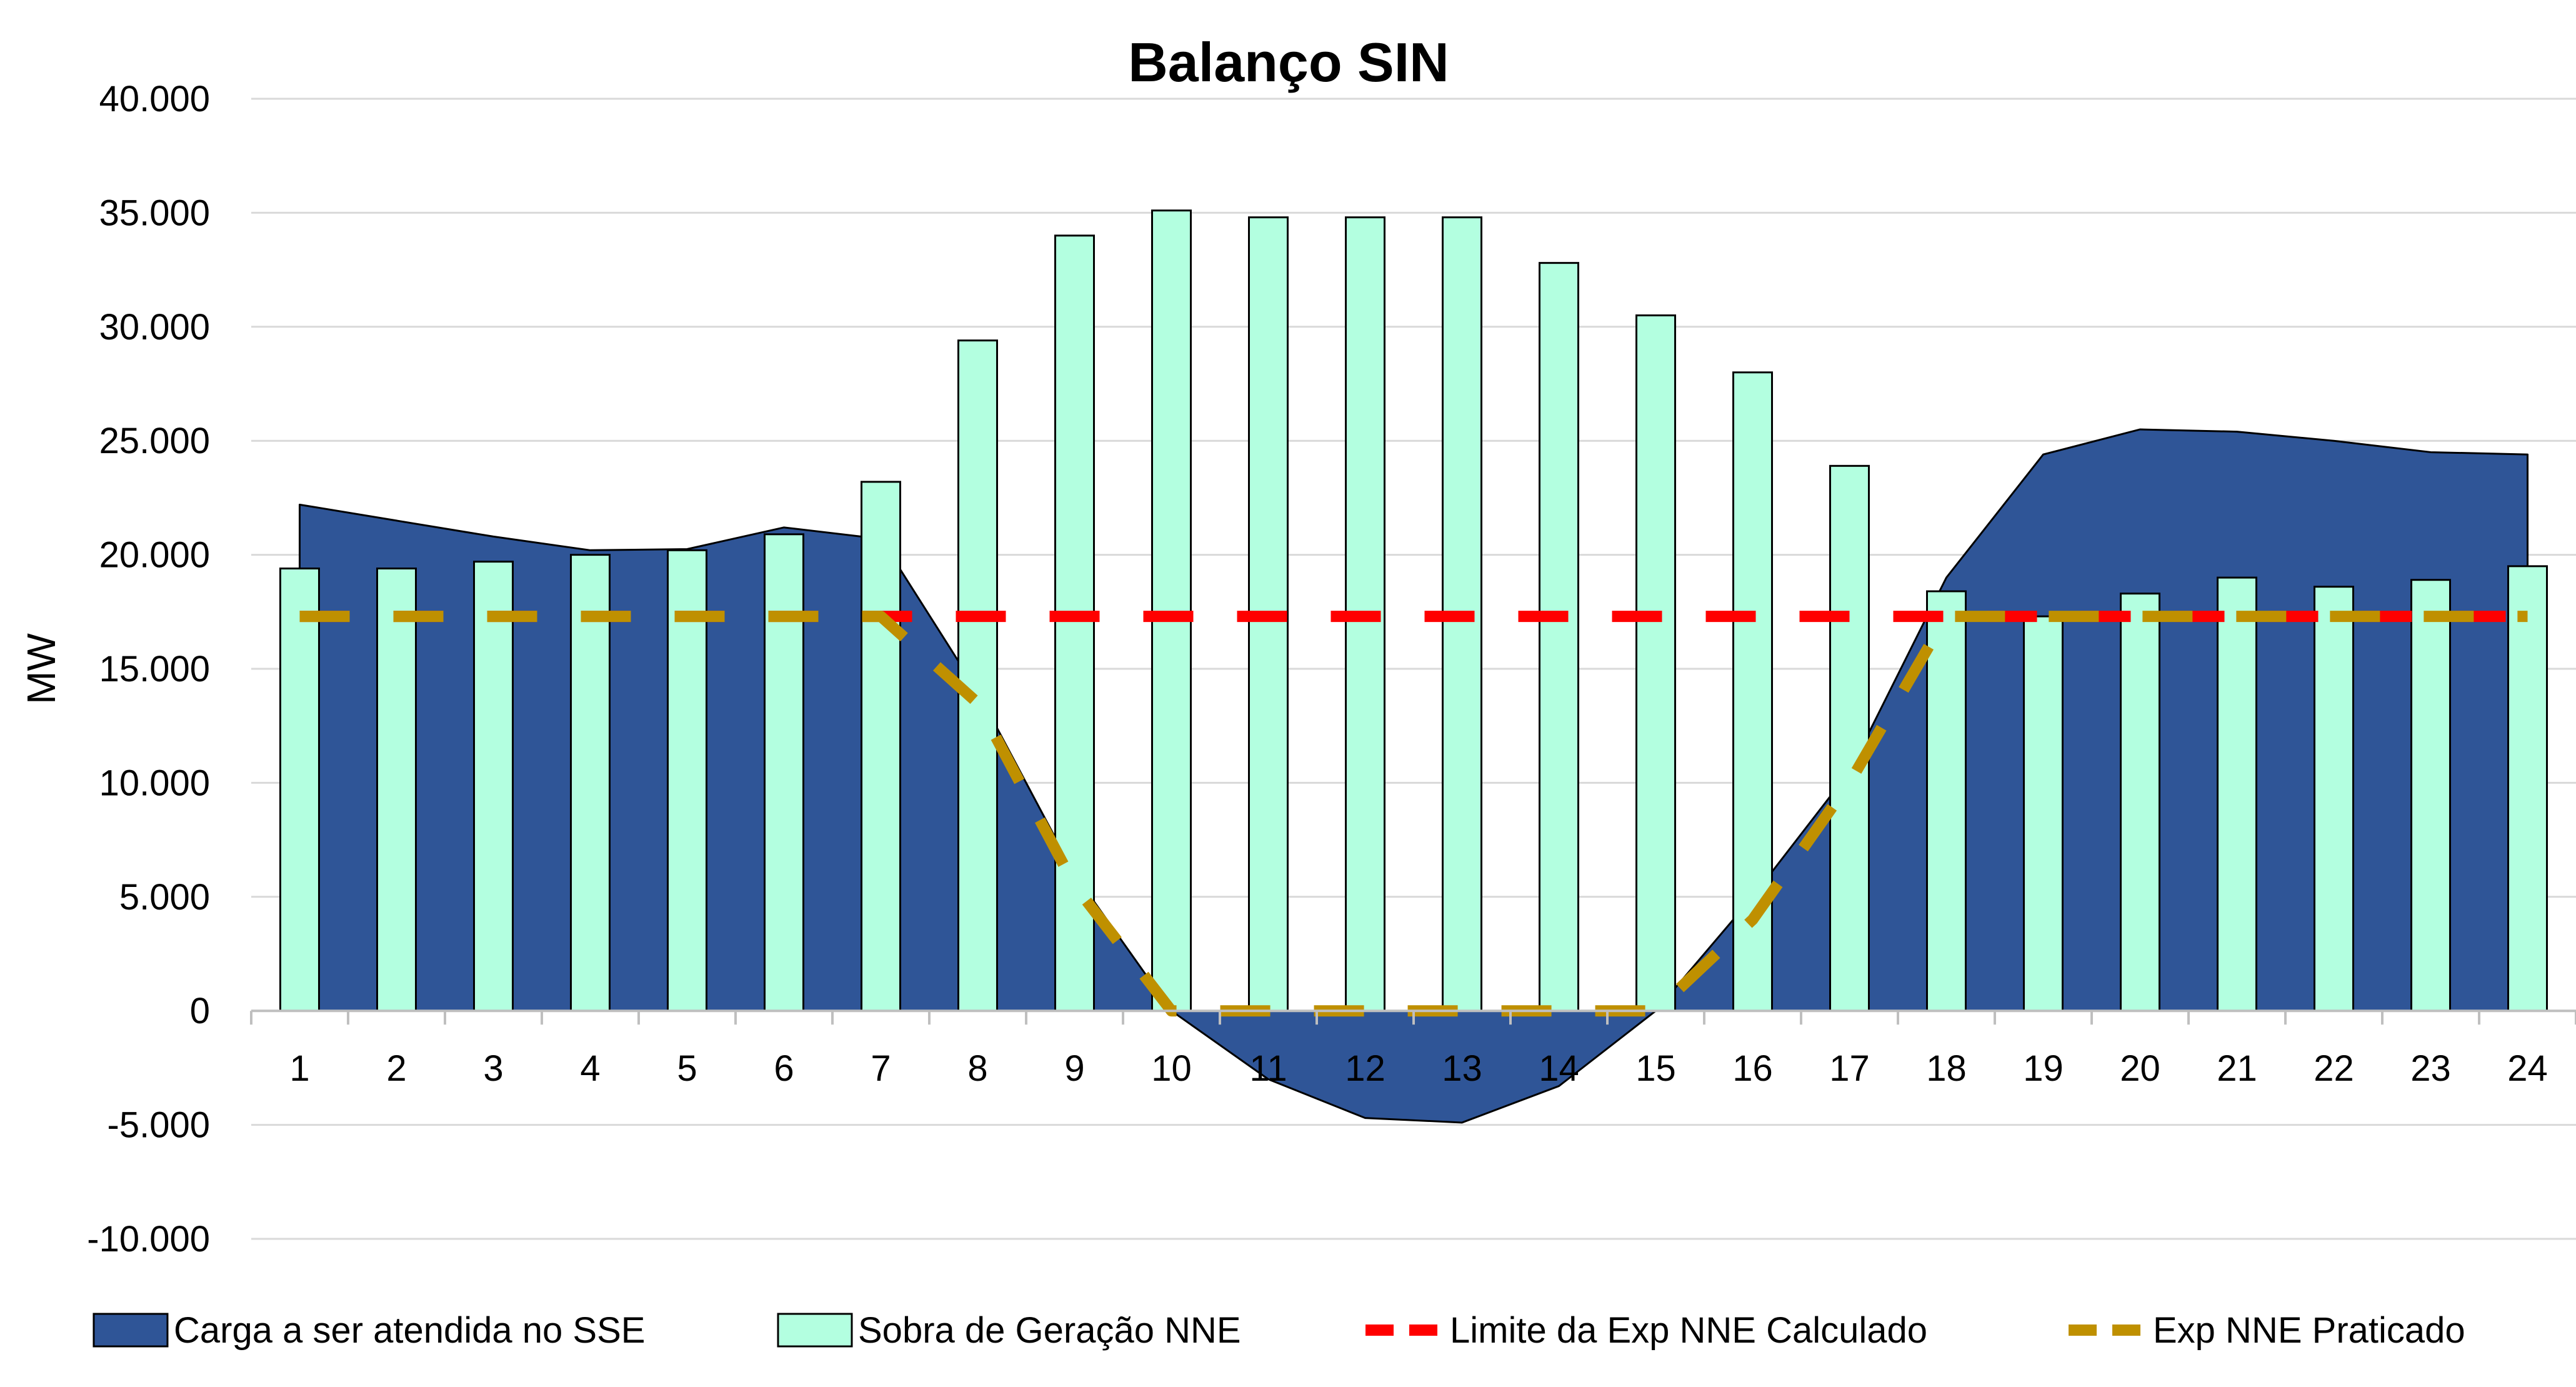 Image resolution: width=2576 pixels, height=1387 pixels. I want to click on x-tick-label: 11, so click(1268, 1068).